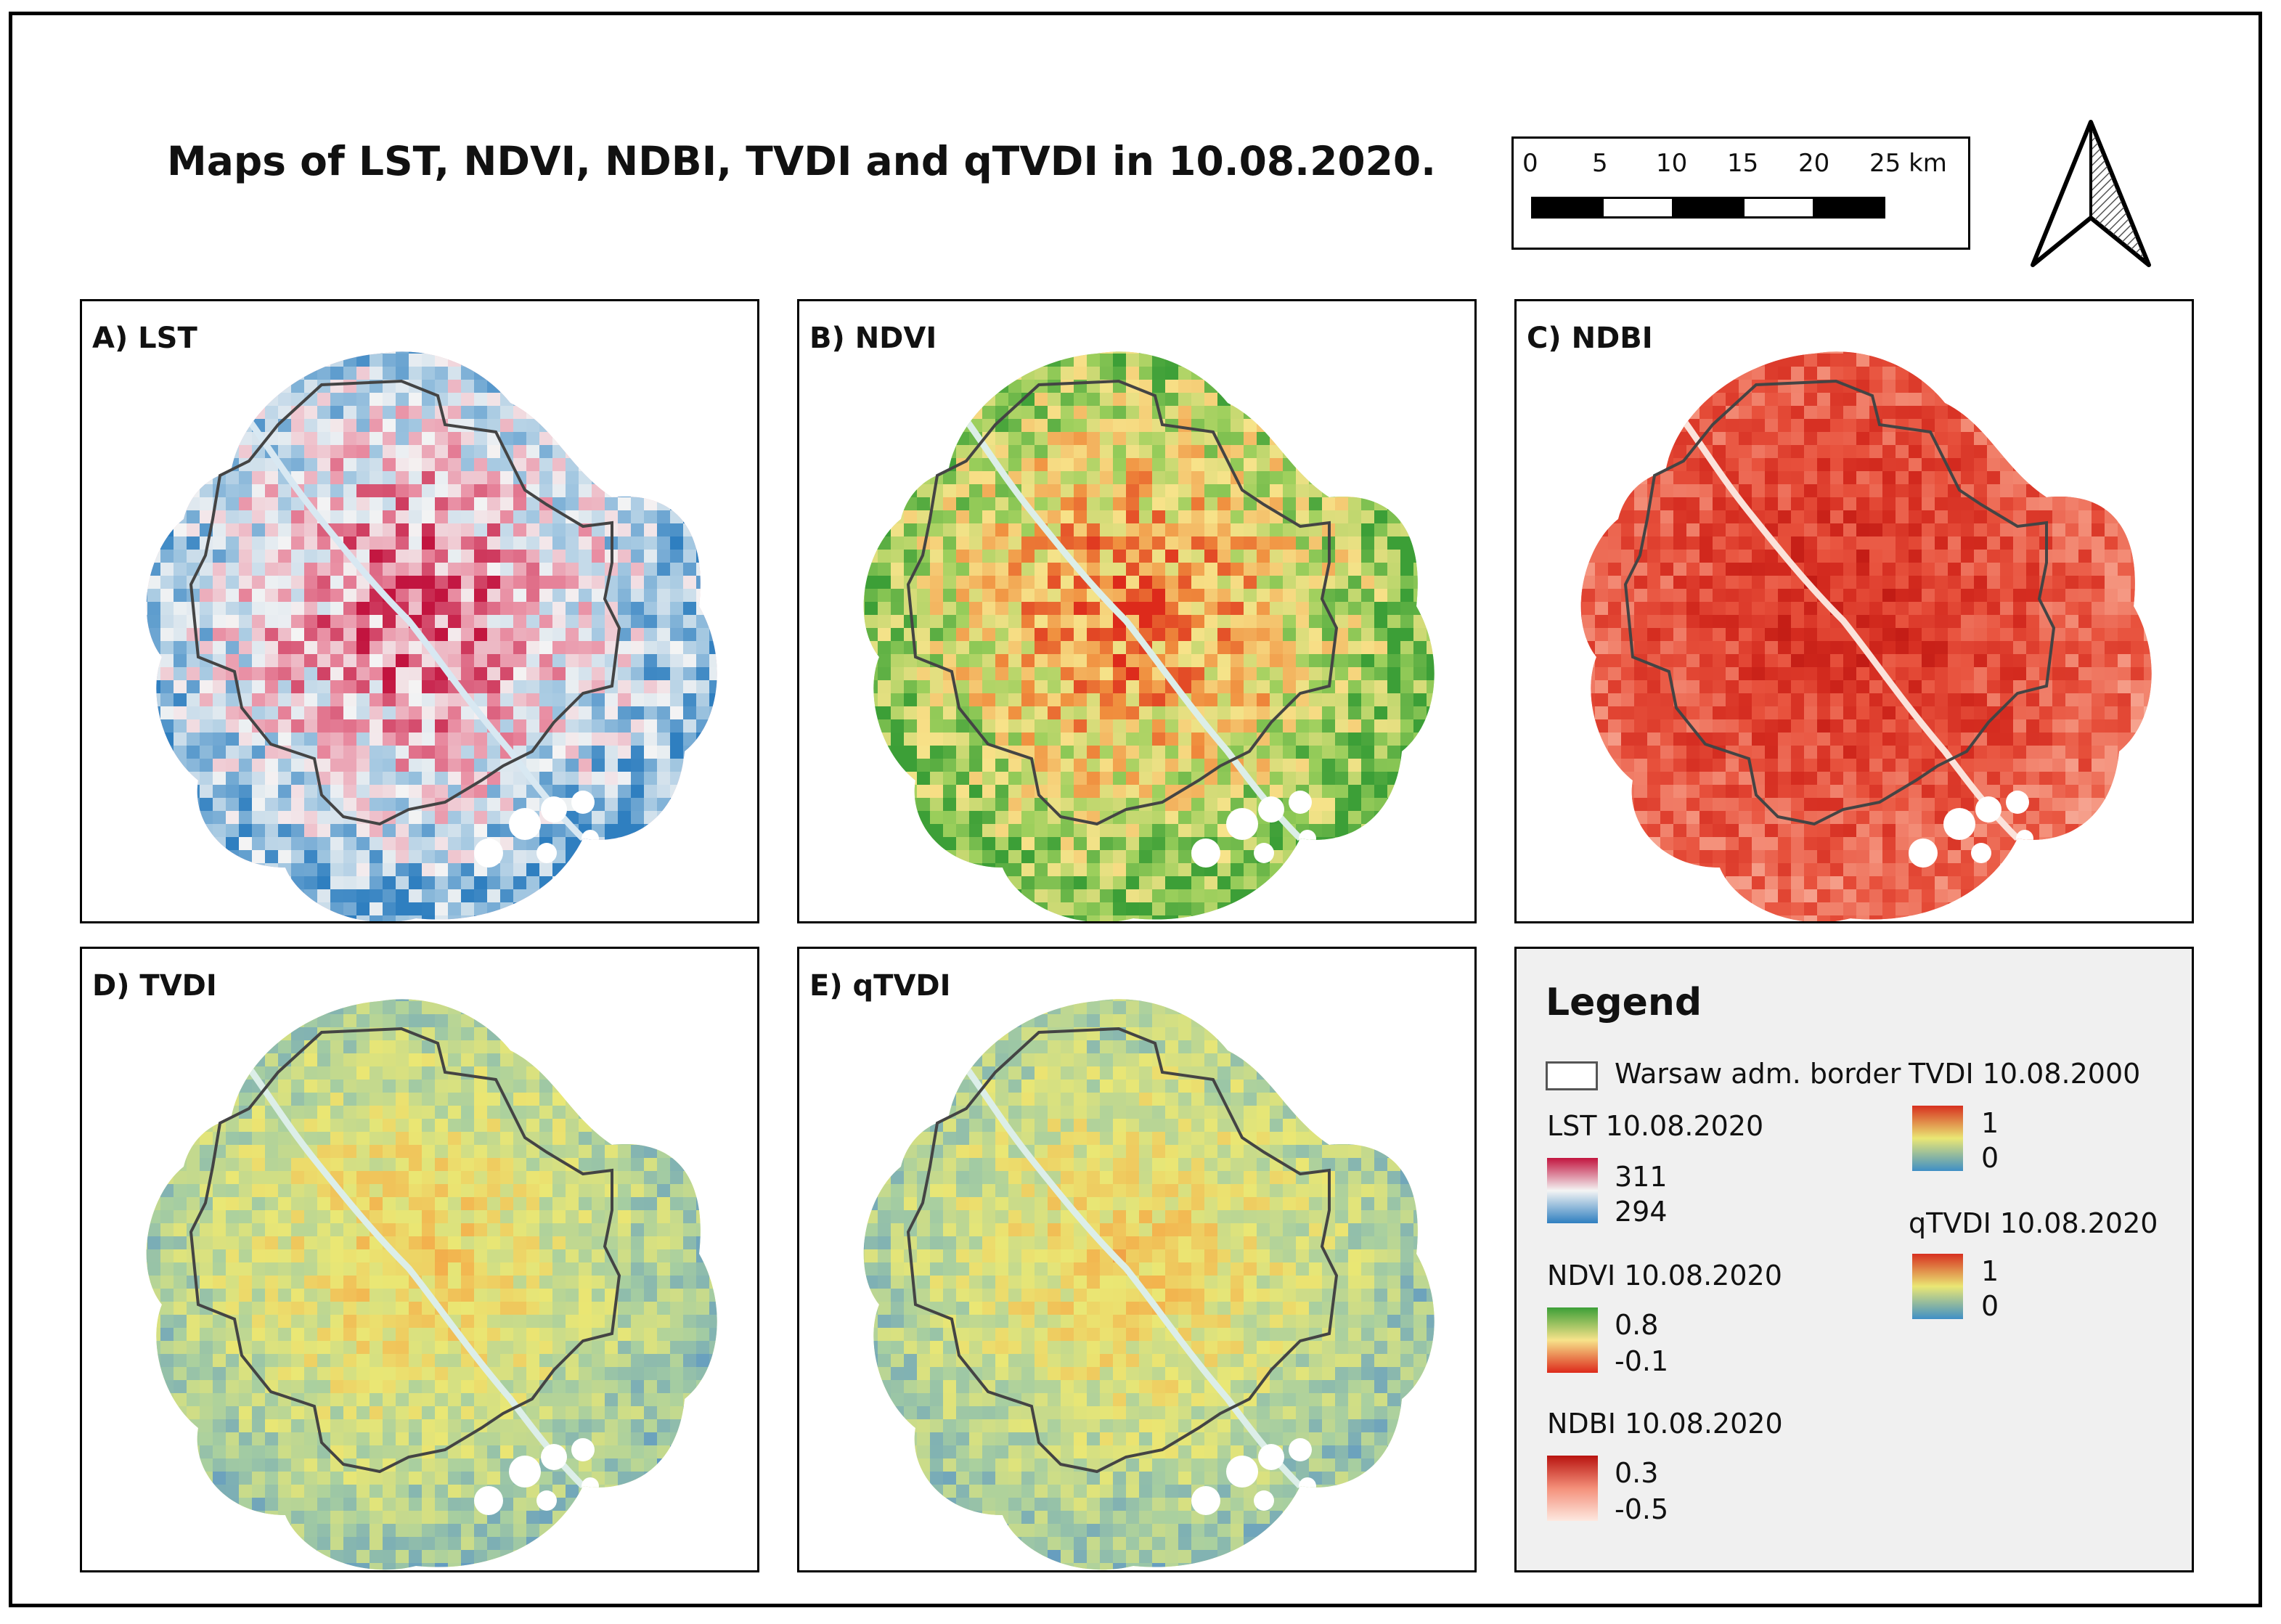  I want to click on legend-max: 0.8, so click(1637, 1325).